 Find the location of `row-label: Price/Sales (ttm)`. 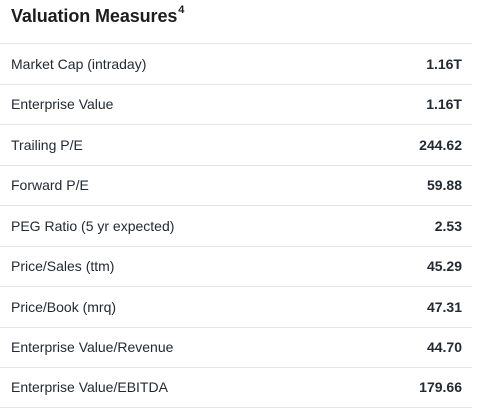

row-label: Price/Sales (ttm) is located at coordinates (63, 266).